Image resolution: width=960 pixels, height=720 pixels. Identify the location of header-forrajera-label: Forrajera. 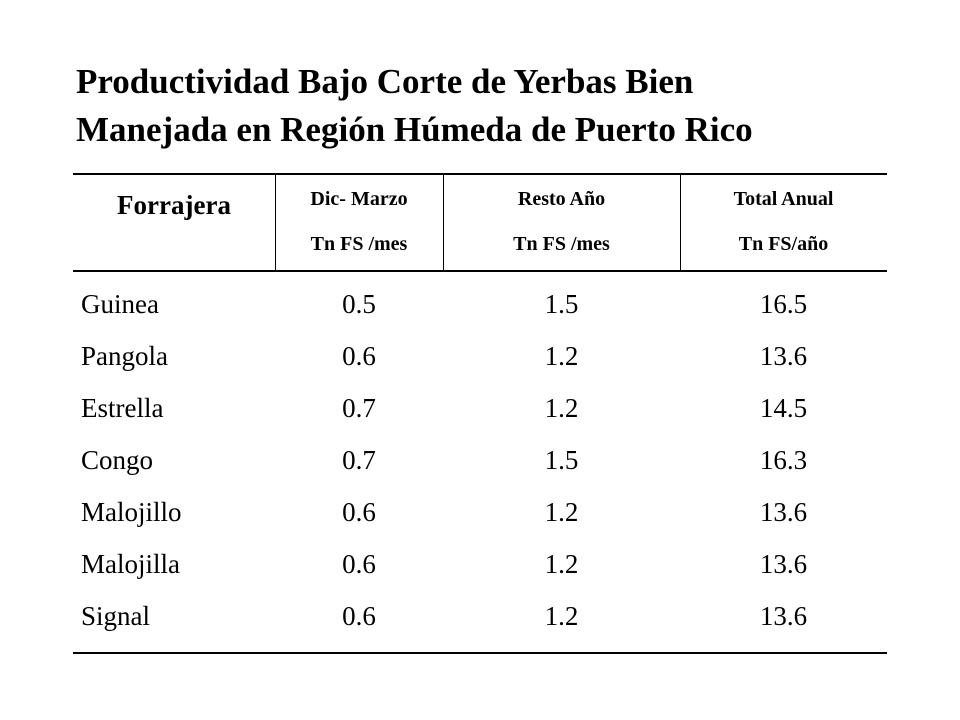
(174, 205).